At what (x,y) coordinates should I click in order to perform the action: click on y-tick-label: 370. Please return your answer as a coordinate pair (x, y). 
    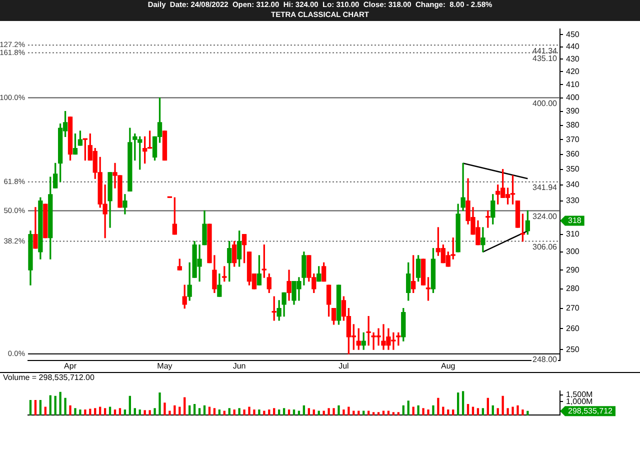
    Looking at the image, I should click on (573, 139).